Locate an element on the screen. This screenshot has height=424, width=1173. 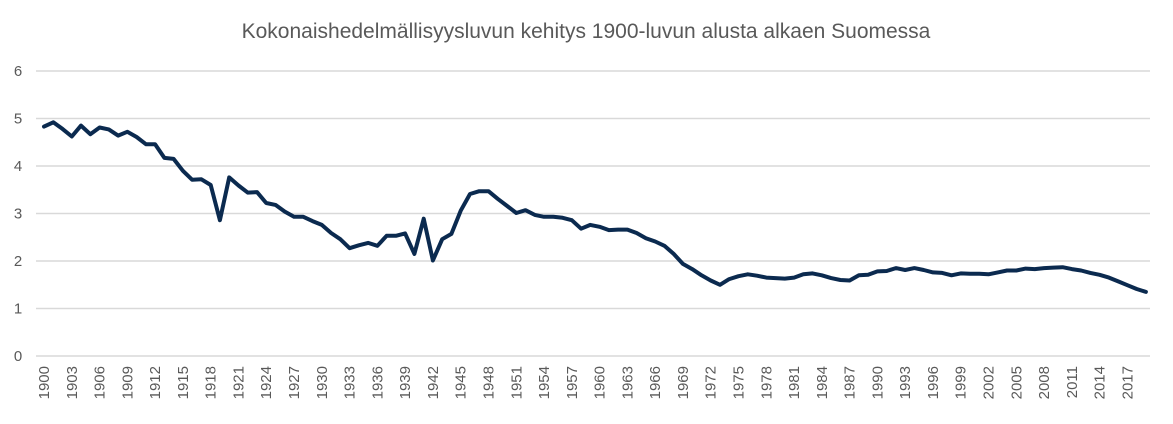
x-tick-label: 1936 is located at coordinates (377, 382).